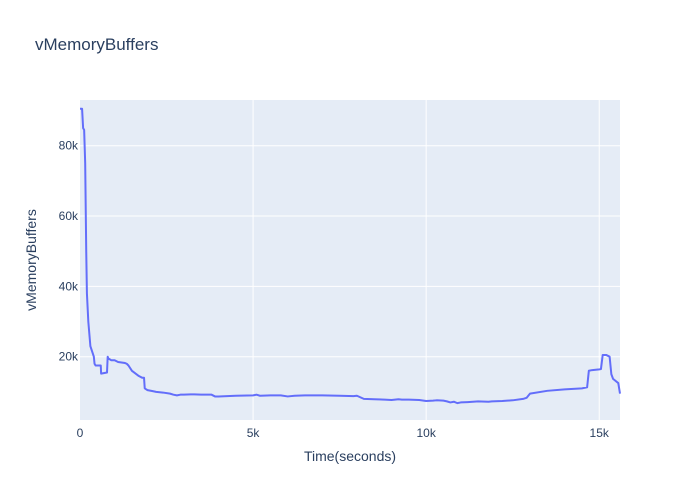 Image resolution: width=700 pixels, height=500 pixels. I want to click on y-axis-title: vMemoryBuffers, so click(31, 260).